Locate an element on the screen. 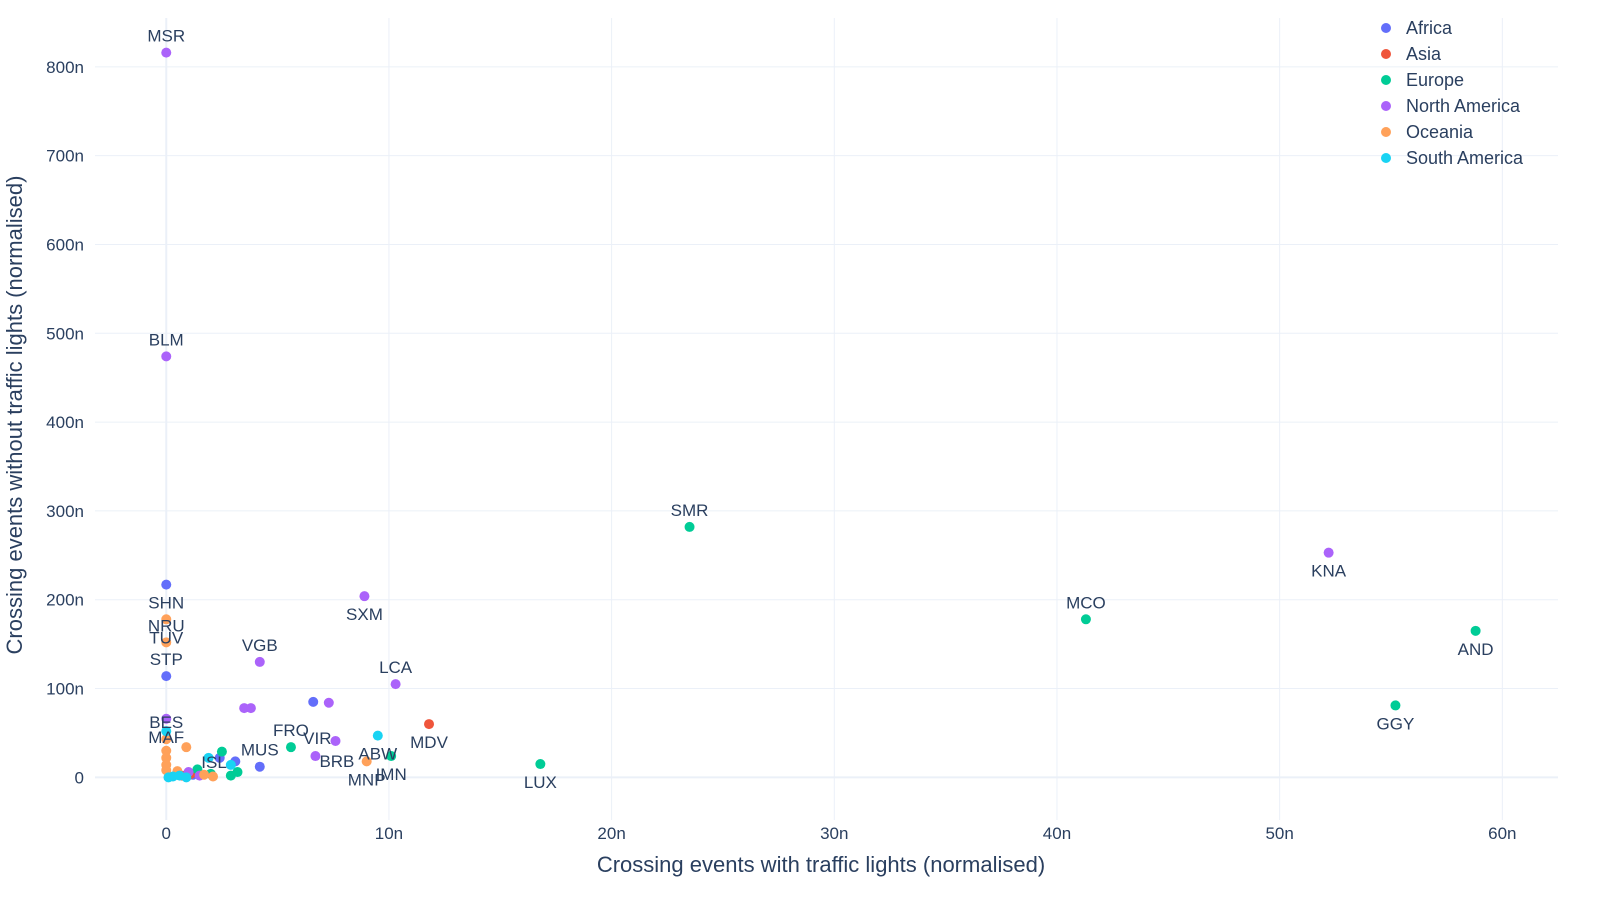 This screenshot has height=905, width=1600. x-tick-label: 0 is located at coordinates (166, 833).